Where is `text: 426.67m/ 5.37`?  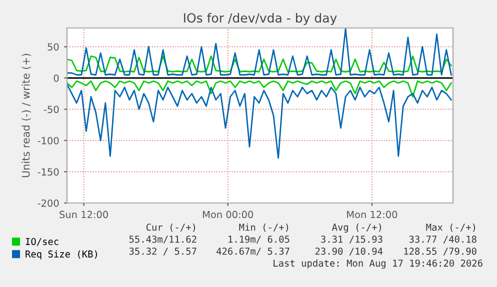
text: 426.67m/ 5.37 is located at coordinates (253, 252).